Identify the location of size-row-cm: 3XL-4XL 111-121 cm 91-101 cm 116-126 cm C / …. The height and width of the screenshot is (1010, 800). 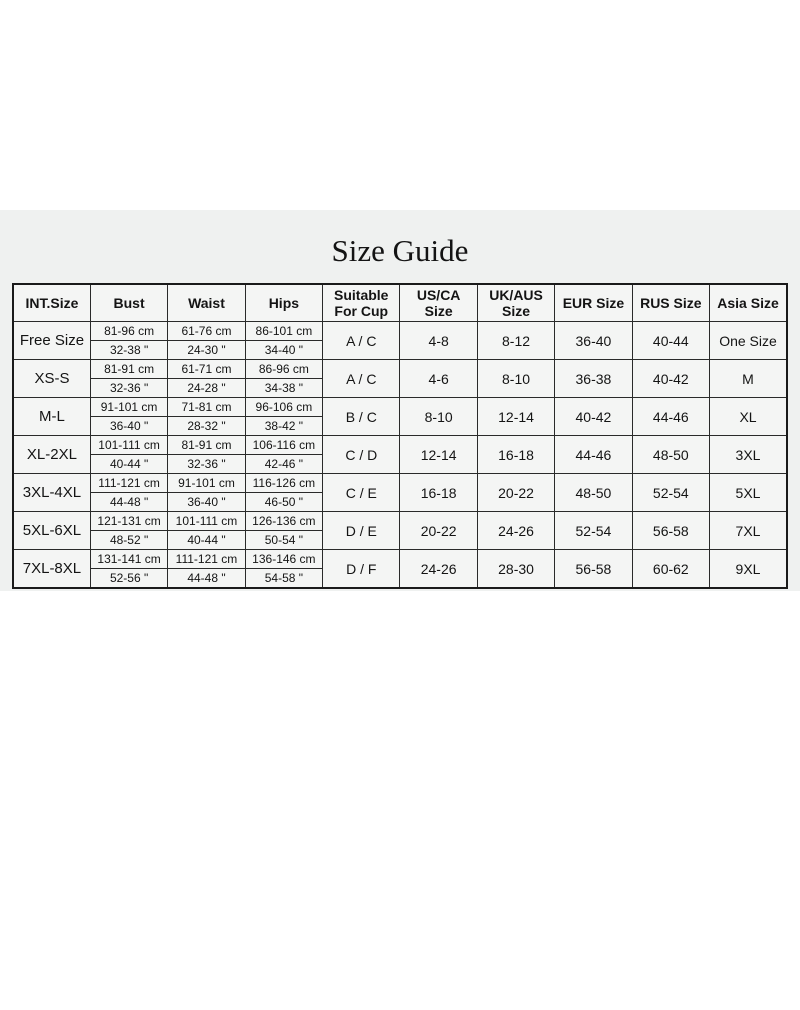
(400, 492).